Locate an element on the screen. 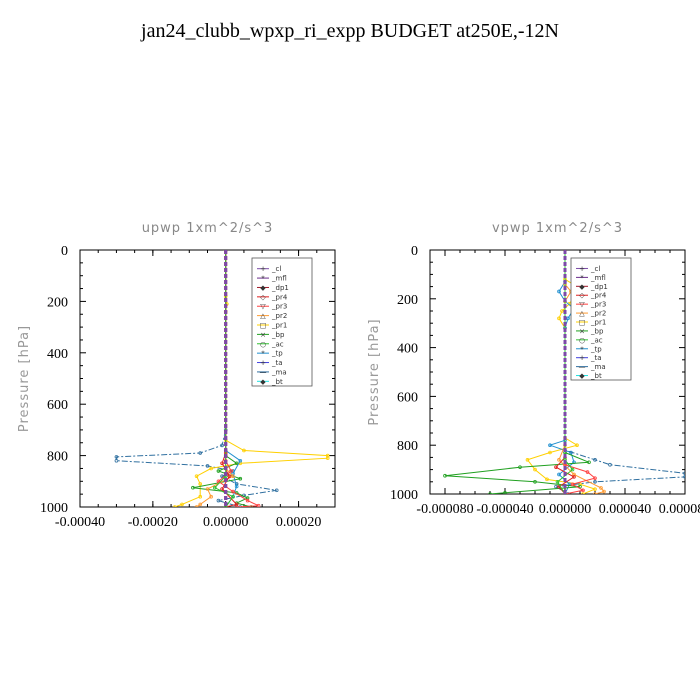 The image size is (700, 700). x-tick-label: -0.00020 is located at coordinates (153, 522).